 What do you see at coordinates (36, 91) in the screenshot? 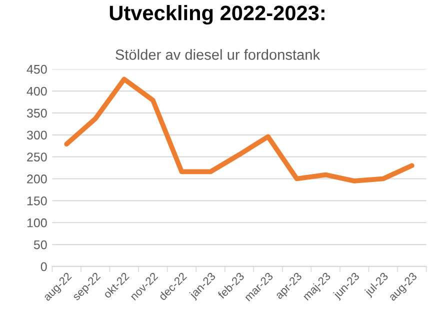
I see `y-tick-label: 400` at bounding box center [36, 91].